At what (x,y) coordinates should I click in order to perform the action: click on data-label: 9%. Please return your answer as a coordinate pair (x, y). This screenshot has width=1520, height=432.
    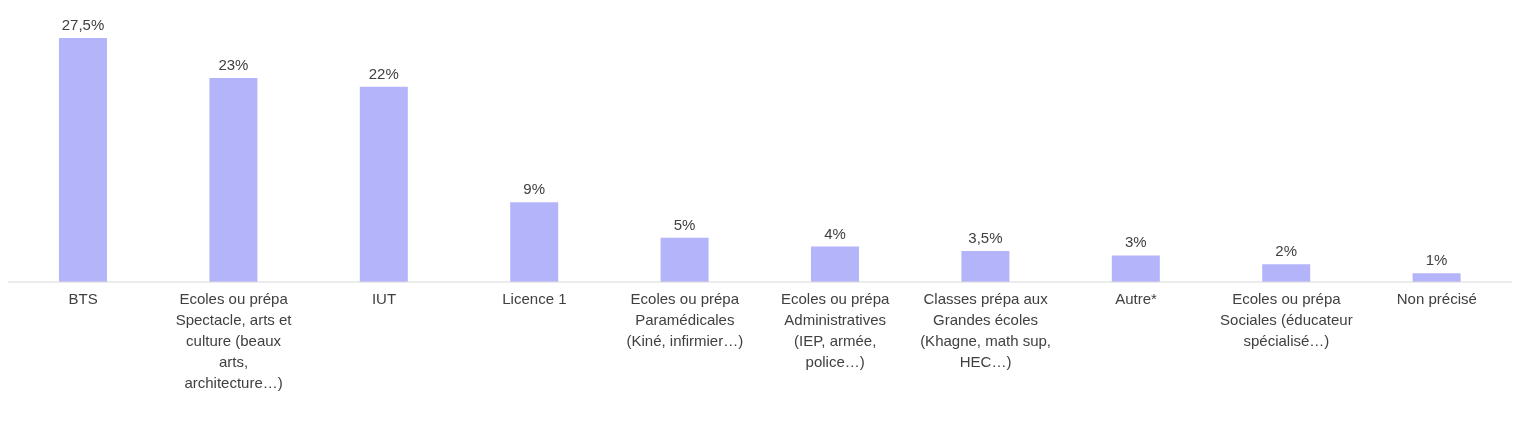
    Looking at the image, I should click on (534, 189).